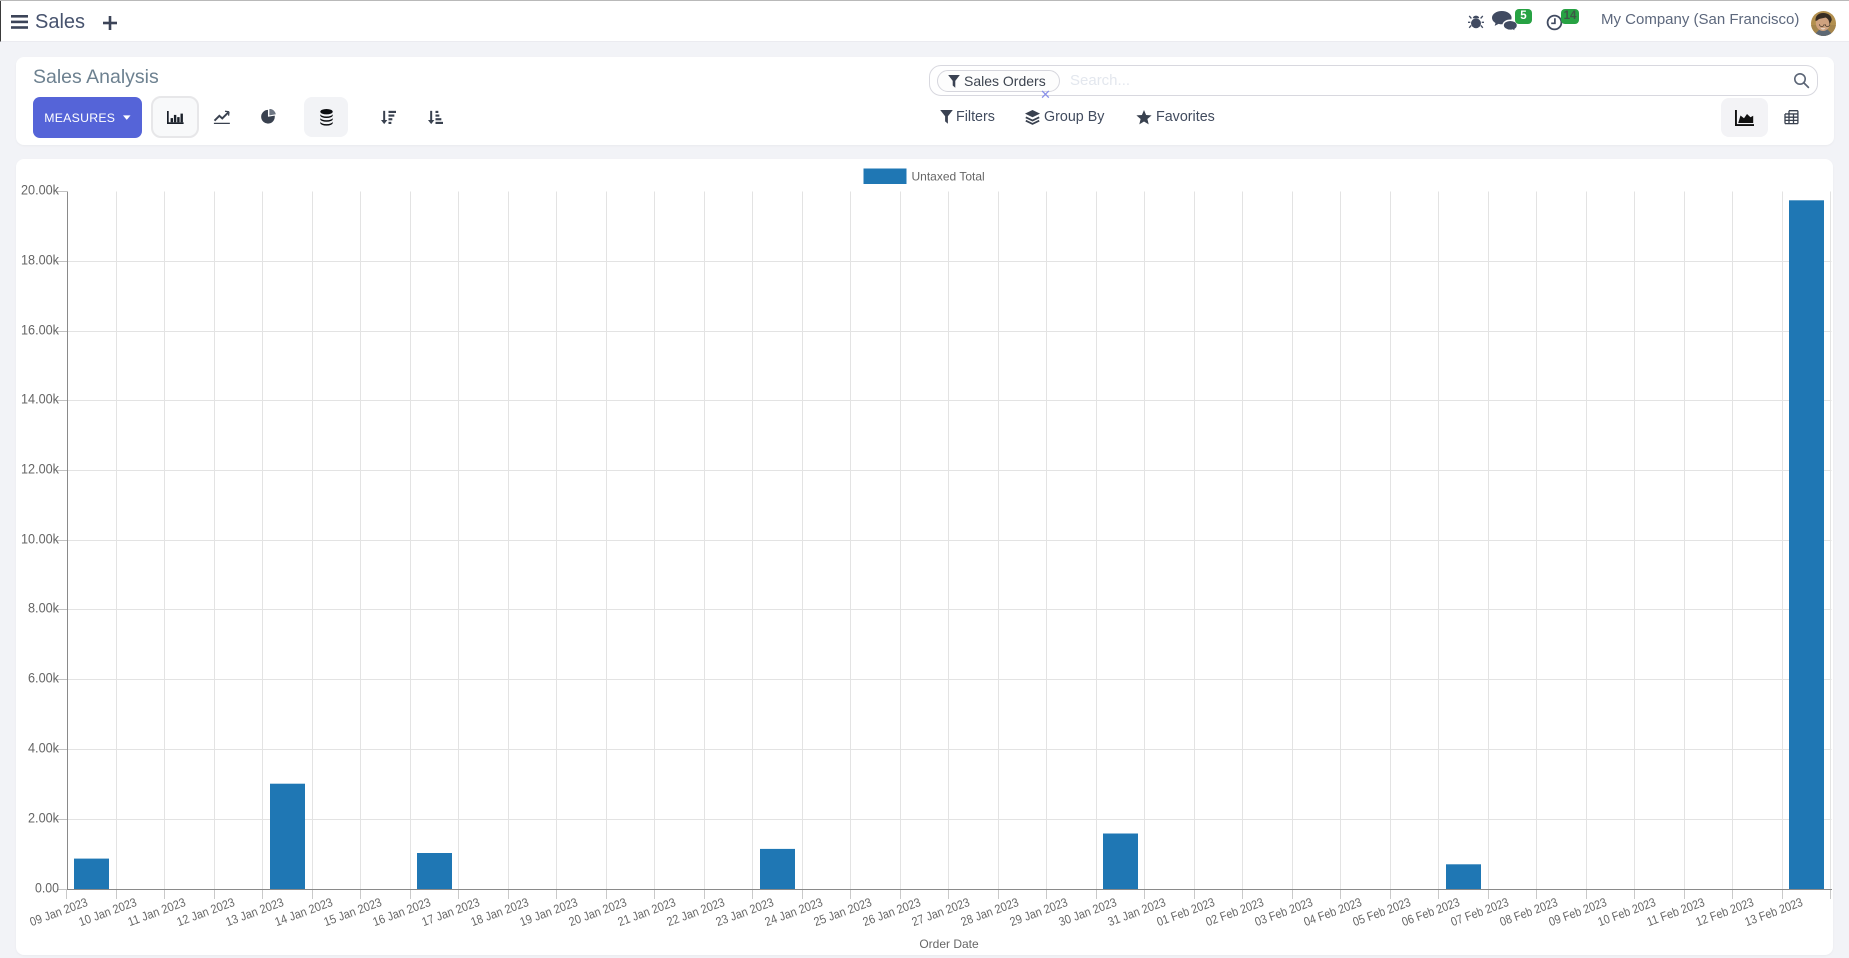  I want to click on svg-text: 20.00k, so click(40, 190).